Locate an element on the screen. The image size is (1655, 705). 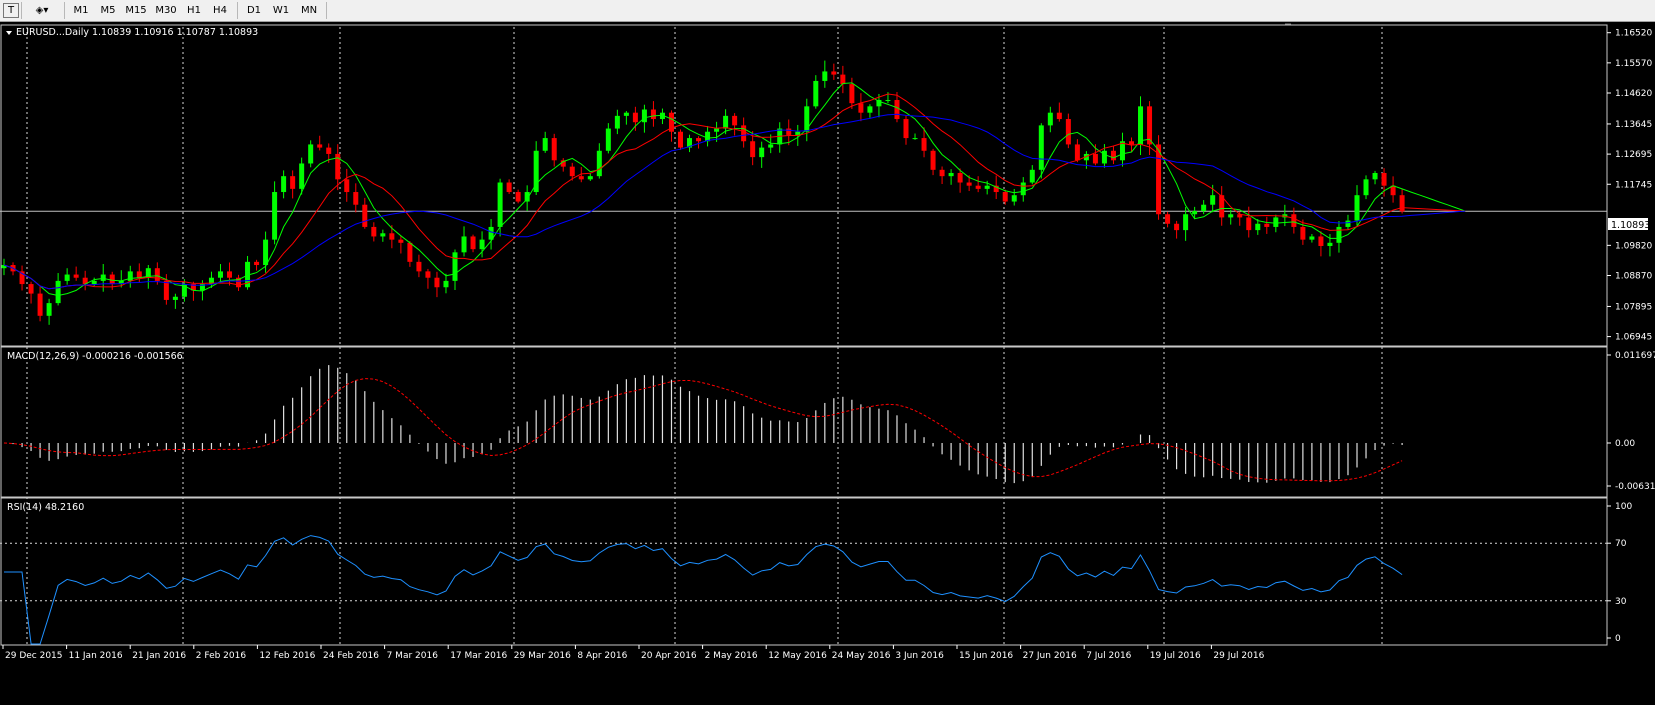
current-price-box is located at coordinates (1628, 224).